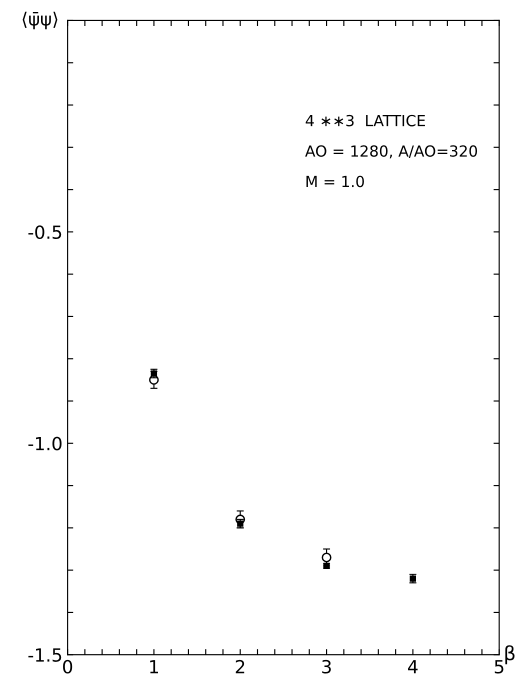  What do you see at coordinates (391, 151) in the screenshot?
I see `annotation: AO = 1280, A/AO=320` at bounding box center [391, 151].